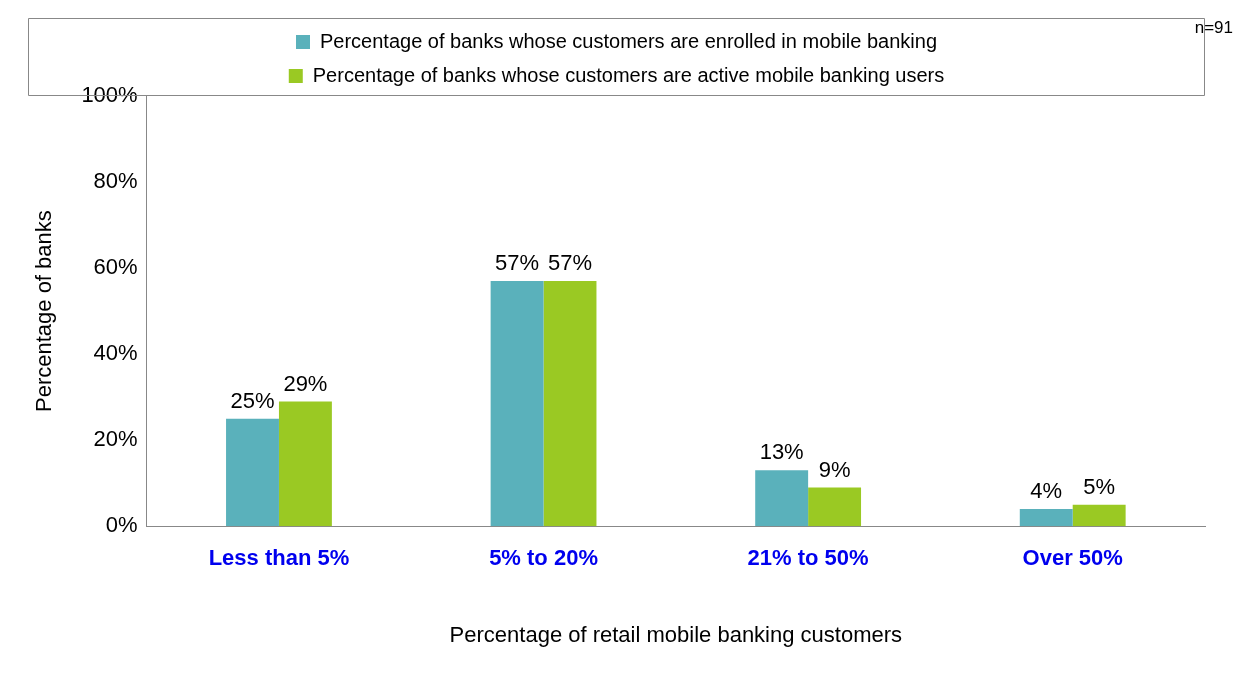 The image size is (1253, 681). What do you see at coordinates (808, 558) in the screenshot?
I see `x-tick-label: 21% to 50%` at bounding box center [808, 558].